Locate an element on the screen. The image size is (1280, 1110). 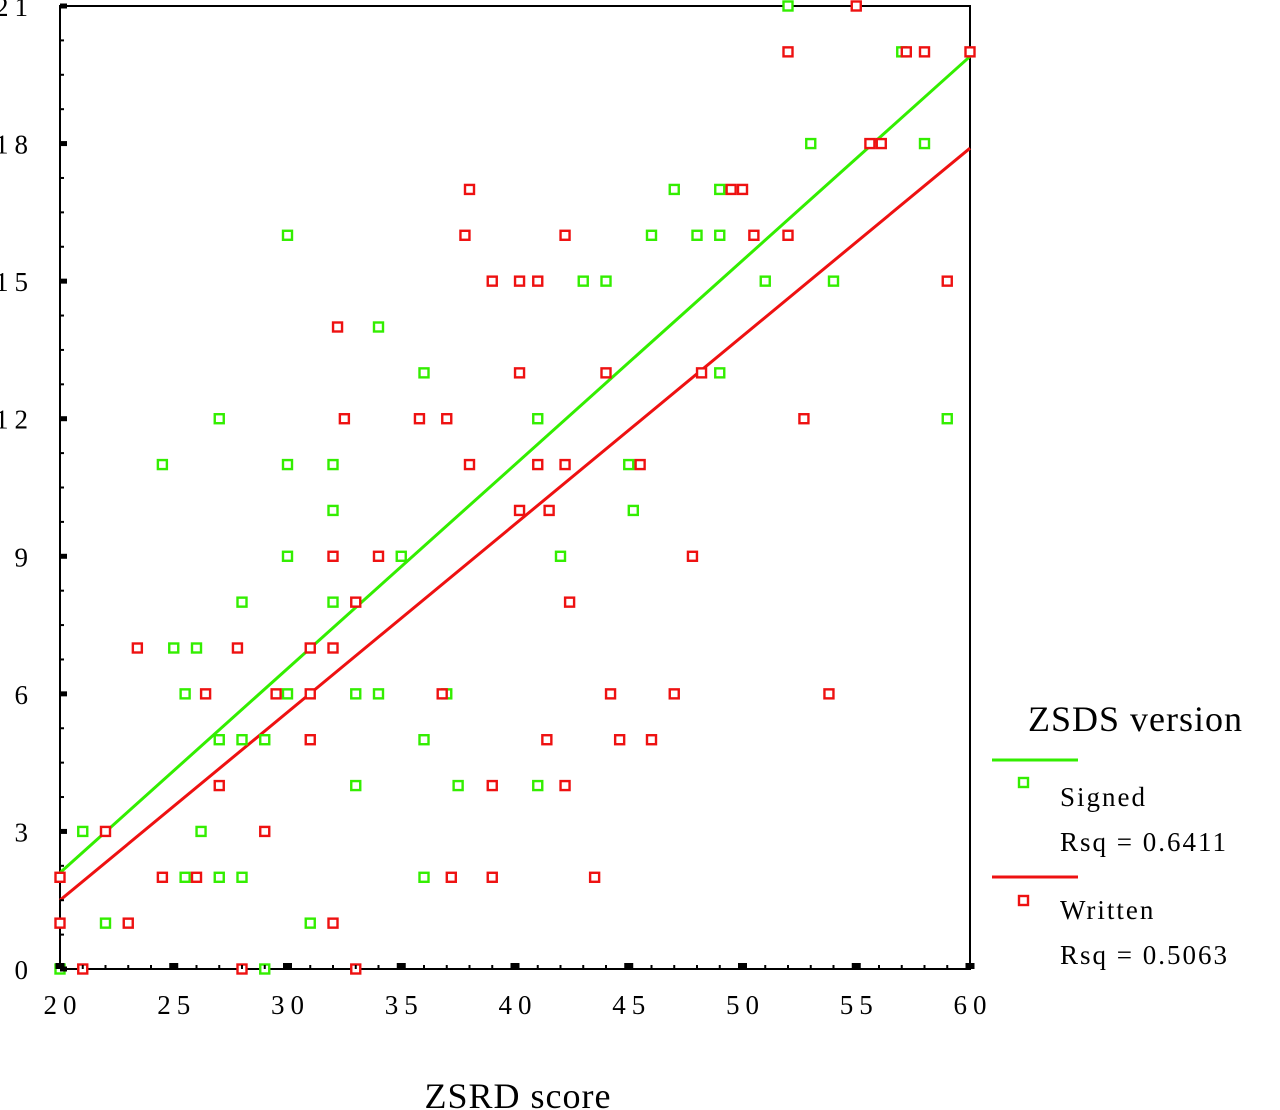
legend-signed-rsq: Rsq = 0.6411 is located at coordinates (1144, 842).